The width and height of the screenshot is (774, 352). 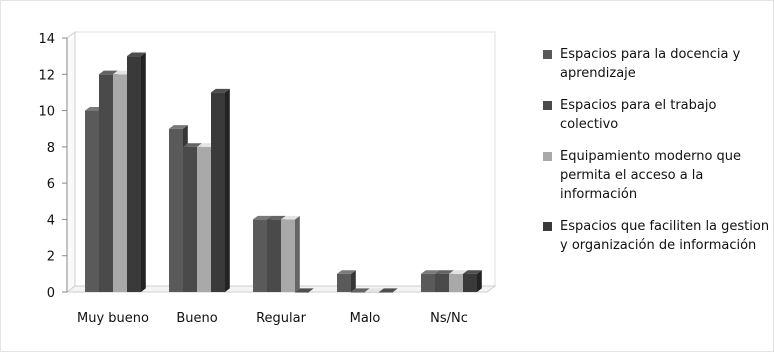 I want to click on x-tick-label: Bueno, so click(x=196, y=318).